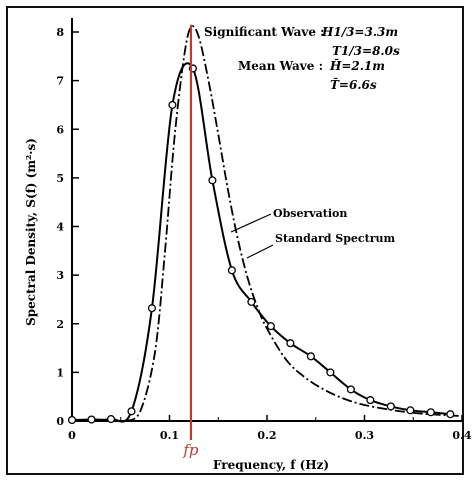  What do you see at coordinates (60, 81) in the screenshot?
I see `y-tick-label: 7` at bounding box center [60, 81].